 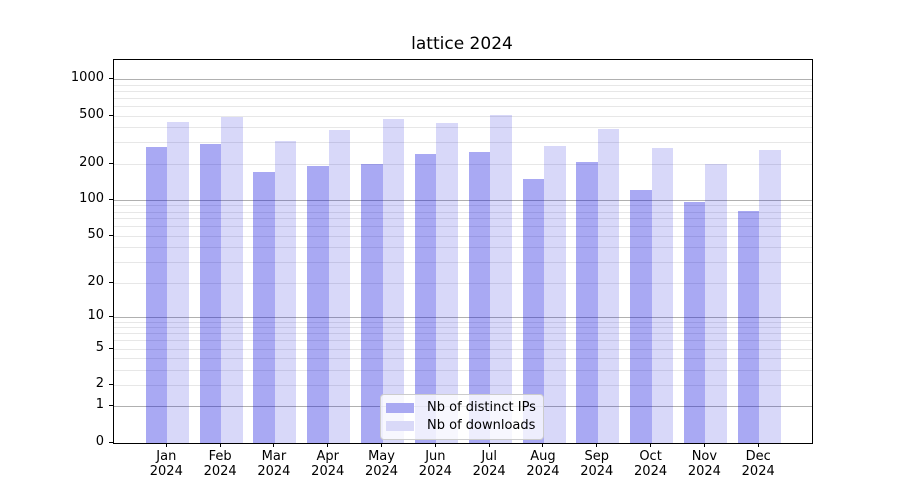 I want to click on x-tick-label-dec: Dec 2024, so click(x=758, y=464).